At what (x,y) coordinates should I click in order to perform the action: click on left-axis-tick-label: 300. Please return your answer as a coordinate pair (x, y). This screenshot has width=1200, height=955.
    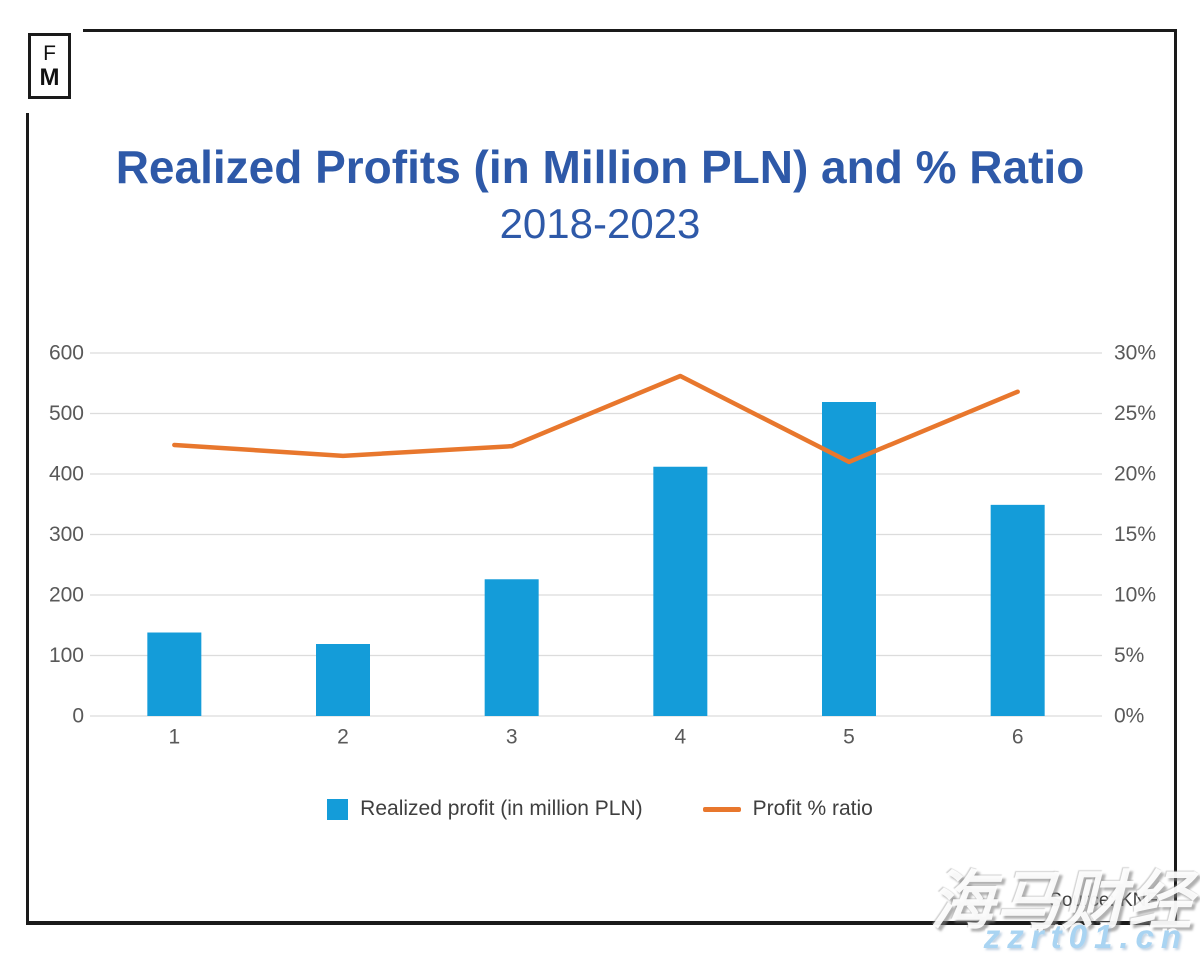
    Looking at the image, I should click on (66, 534).